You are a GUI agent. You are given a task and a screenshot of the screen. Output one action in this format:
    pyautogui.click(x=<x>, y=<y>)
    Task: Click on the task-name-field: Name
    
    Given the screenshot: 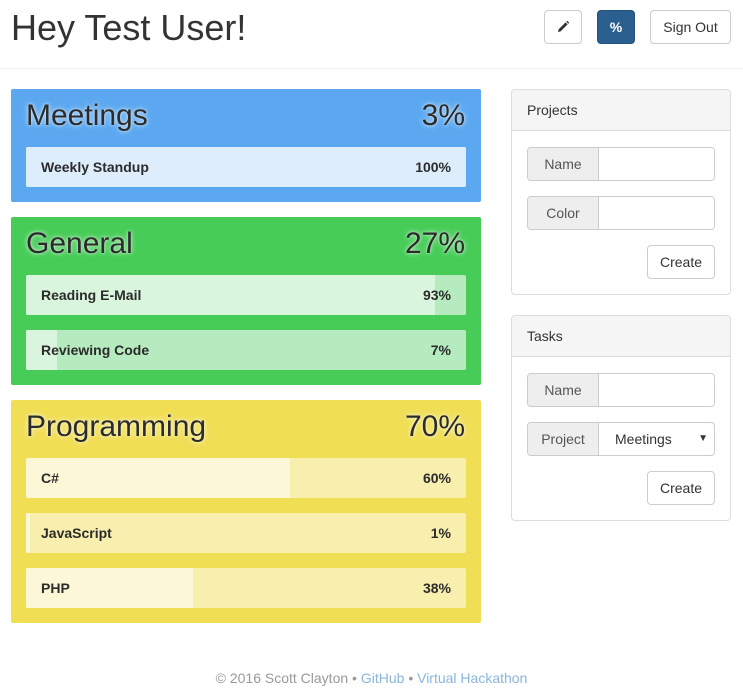 What is the action you would take?
    pyautogui.click(x=621, y=390)
    